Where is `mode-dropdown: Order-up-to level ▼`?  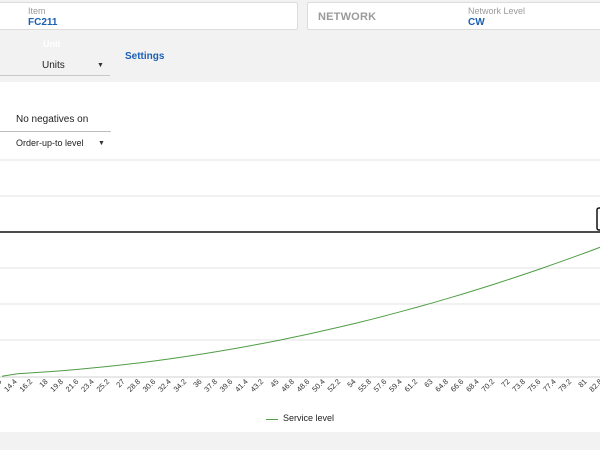 mode-dropdown: Order-up-to level ▼ is located at coordinates (55, 143).